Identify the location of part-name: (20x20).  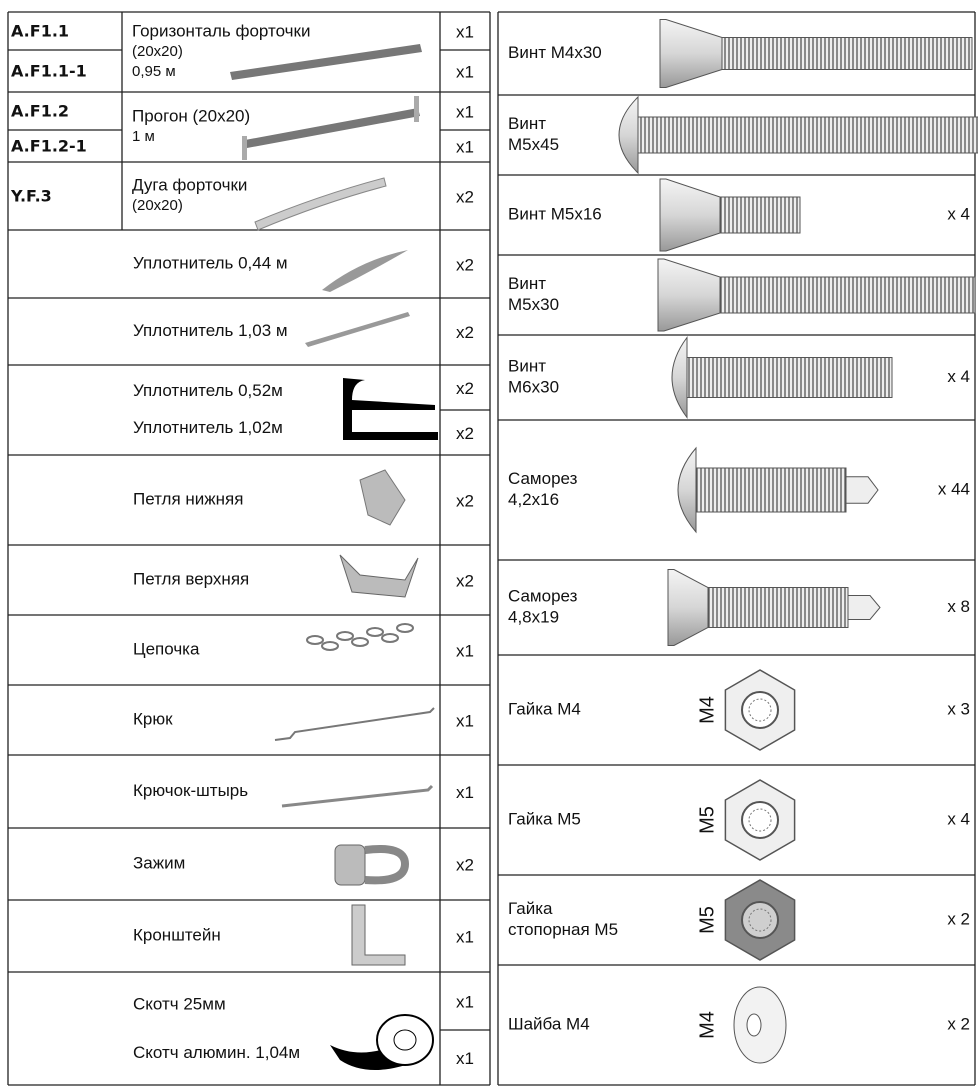
(157, 51).